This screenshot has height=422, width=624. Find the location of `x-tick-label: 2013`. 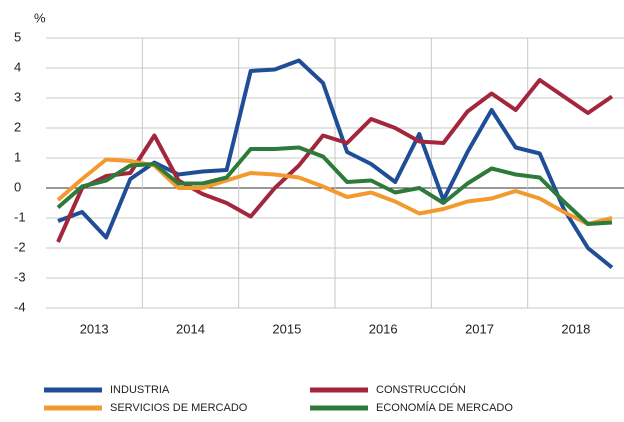

x-tick-label: 2013 is located at coordinates (94, 328).